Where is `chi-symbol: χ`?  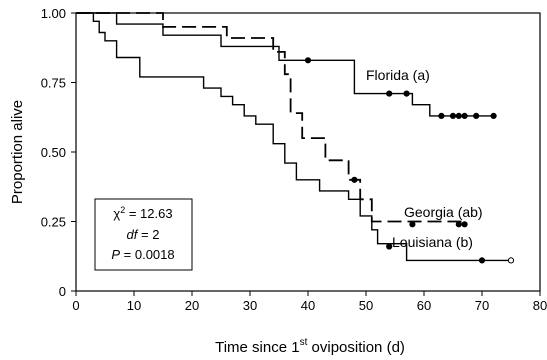 chi-symbol: χ is located at coordinates (116, 213).